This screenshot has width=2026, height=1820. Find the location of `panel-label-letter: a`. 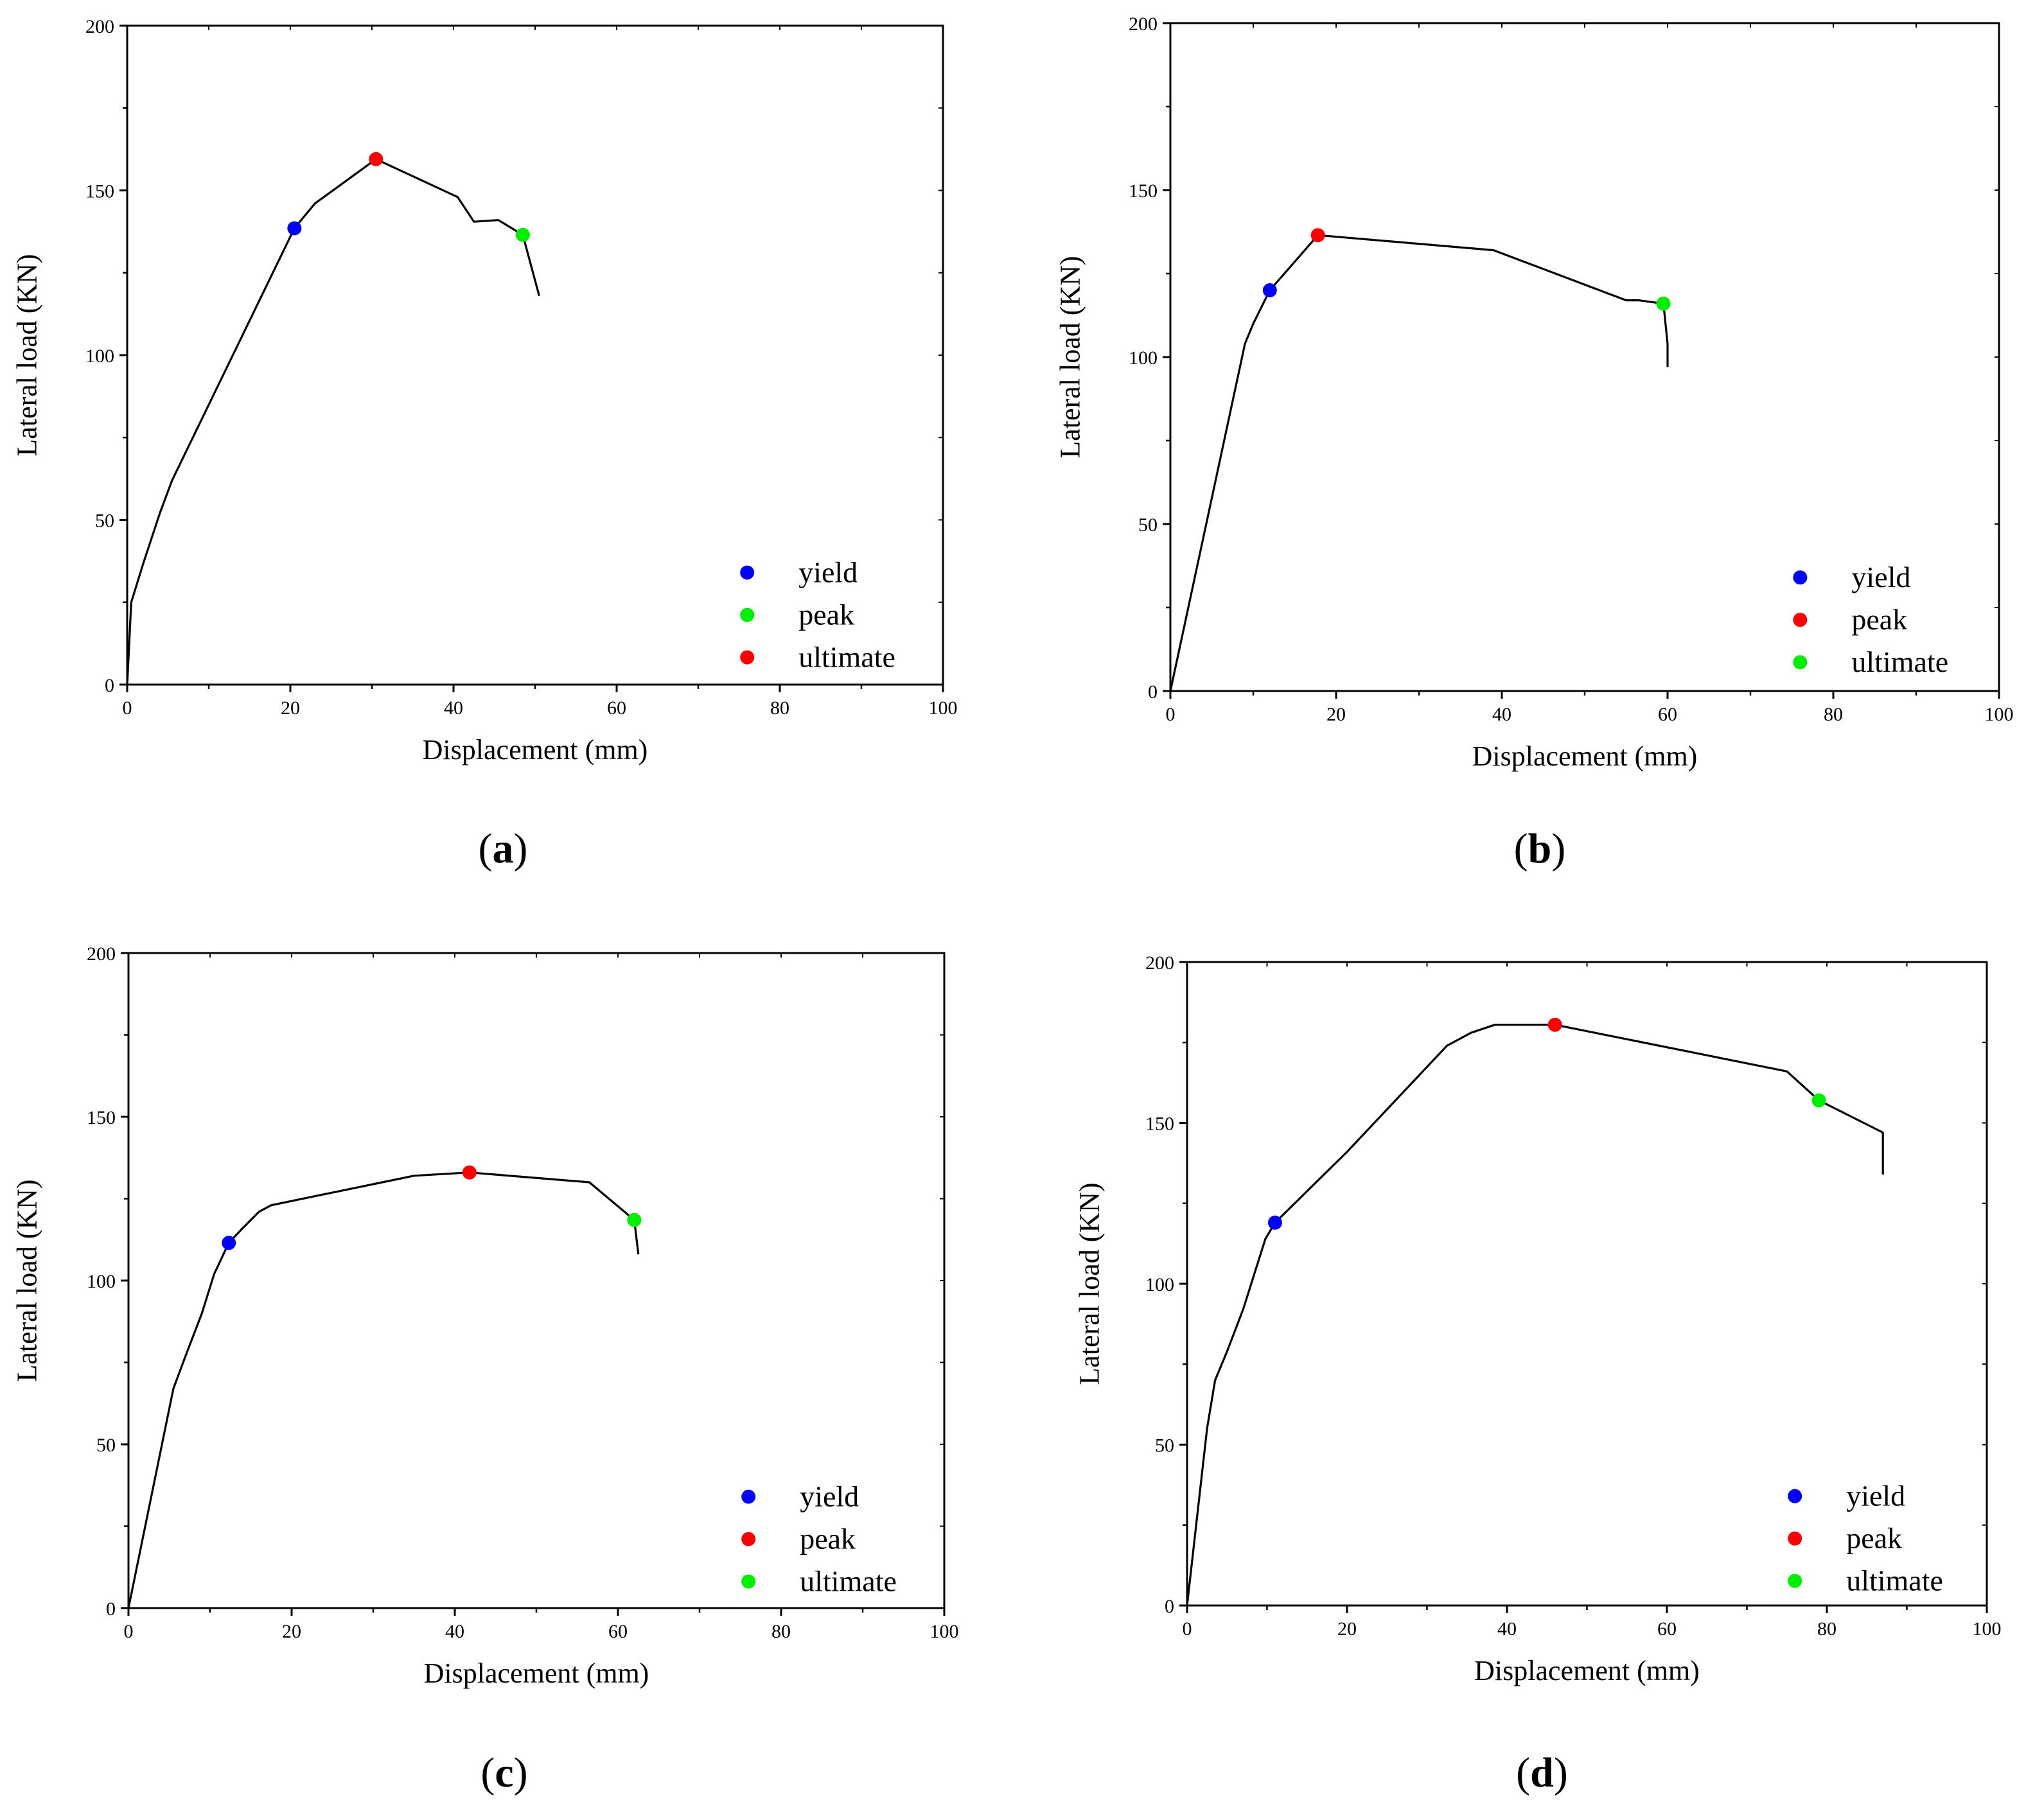

panel-label-letter: a is located at coordinates (503, 848).